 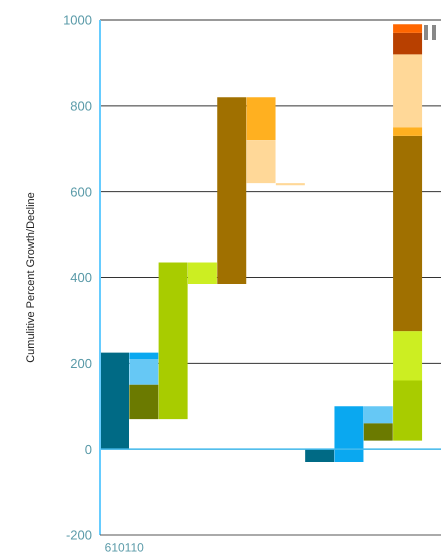 I want to click on y-tick-label: 800, so click(x=81, y=106).